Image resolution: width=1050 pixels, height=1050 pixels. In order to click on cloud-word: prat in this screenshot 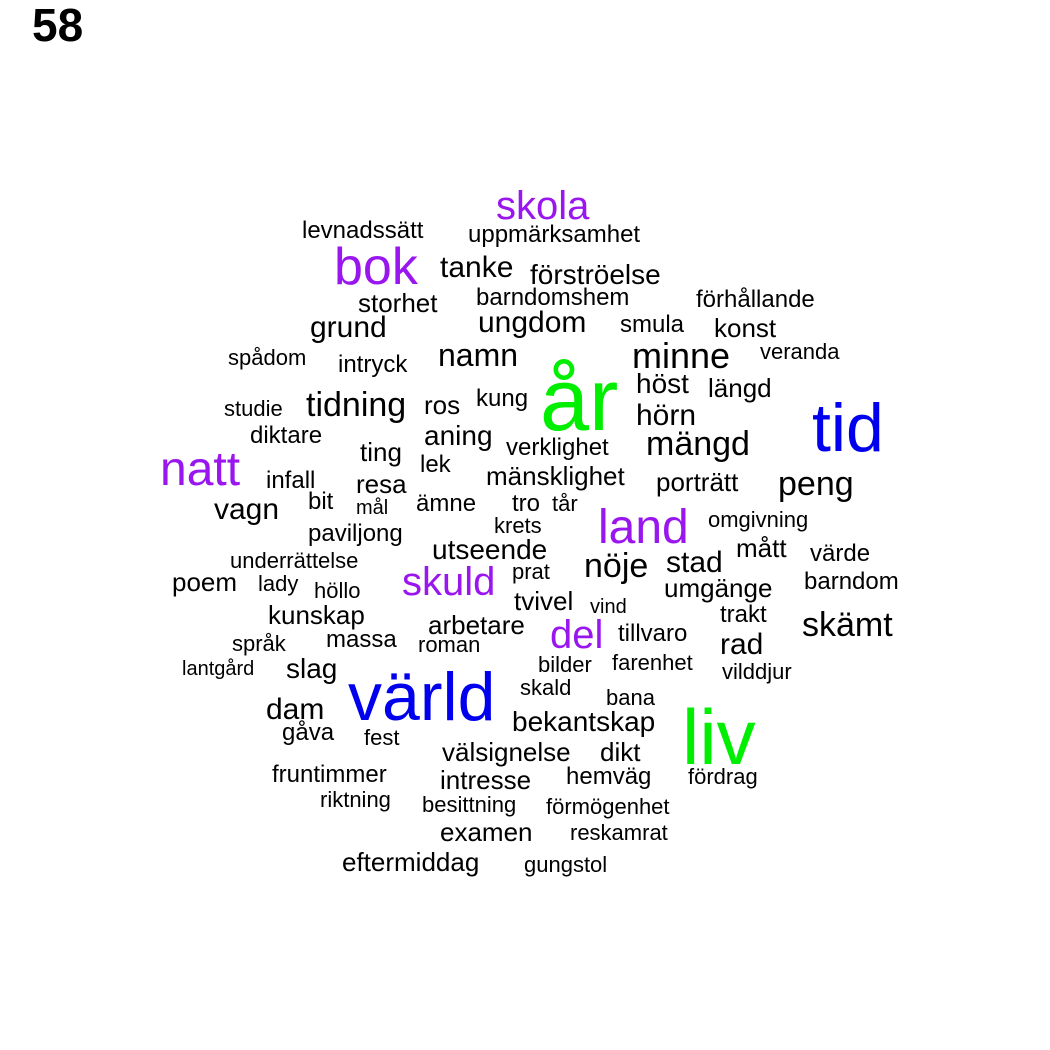, I will do `click(531, 571)`.